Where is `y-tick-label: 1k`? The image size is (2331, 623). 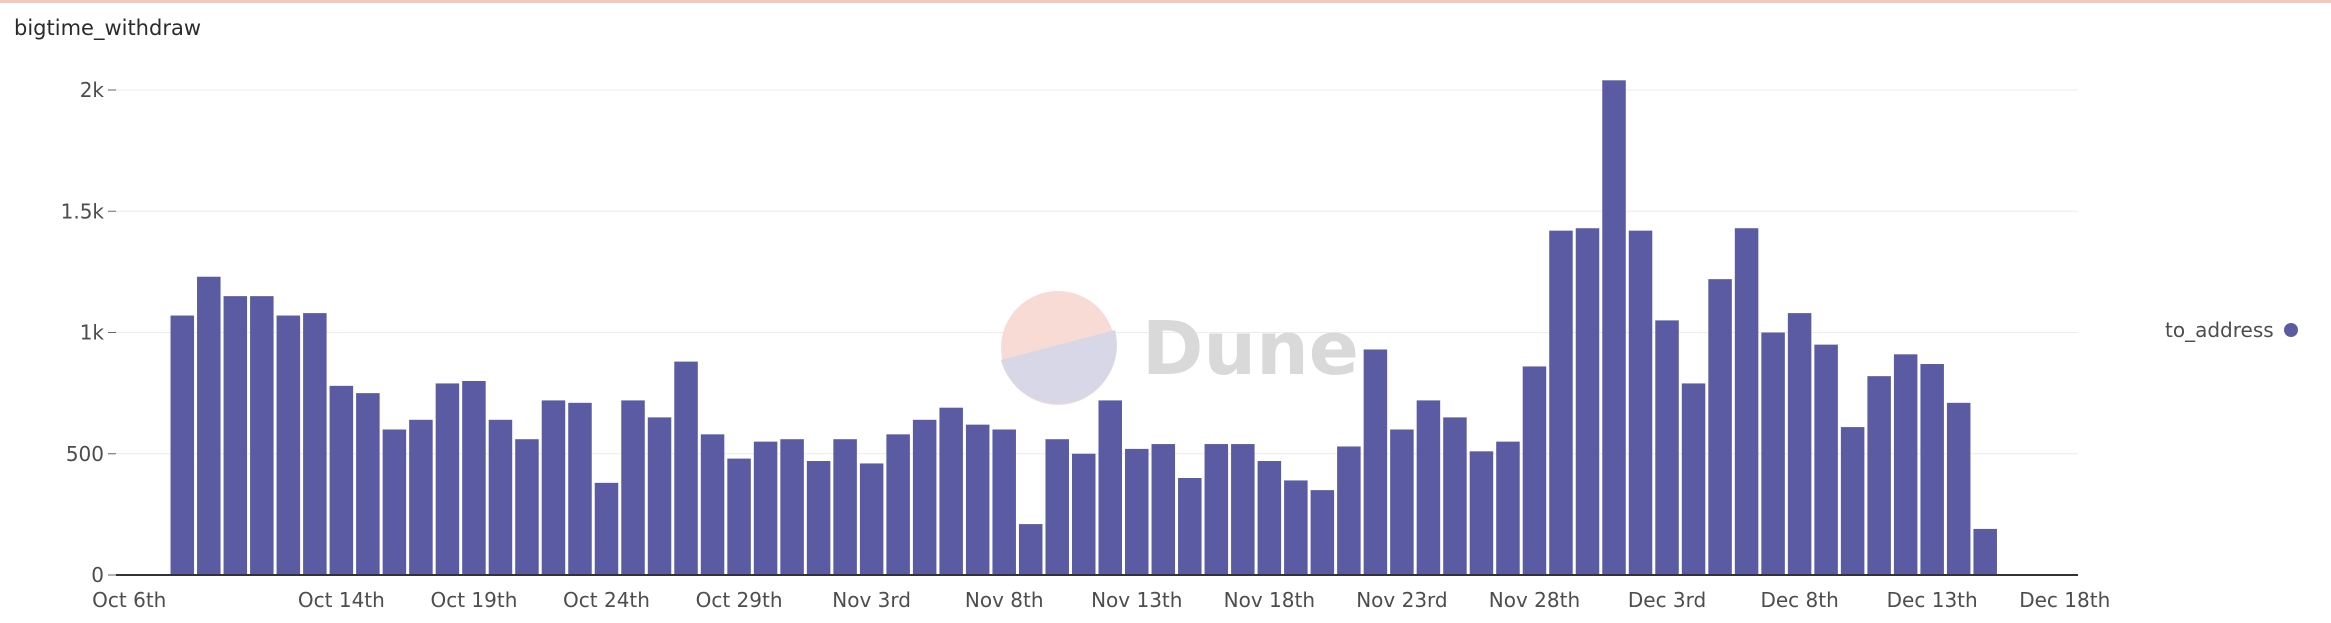
y-tick-label: 1k is located at coordinates (92, 333).